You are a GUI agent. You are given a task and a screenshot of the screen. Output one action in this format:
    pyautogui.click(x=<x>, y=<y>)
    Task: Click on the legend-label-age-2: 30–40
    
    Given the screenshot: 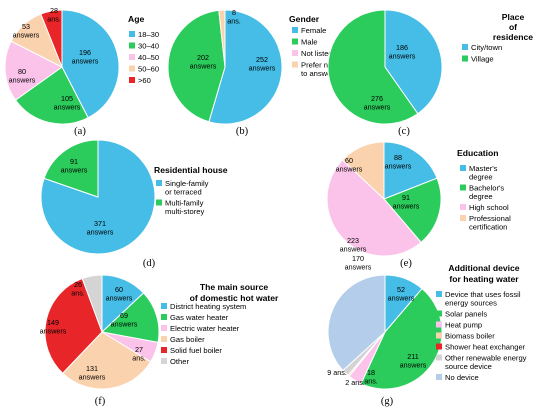 What is the action you would take?
    pyautogui.click(x=148, y=46)
    